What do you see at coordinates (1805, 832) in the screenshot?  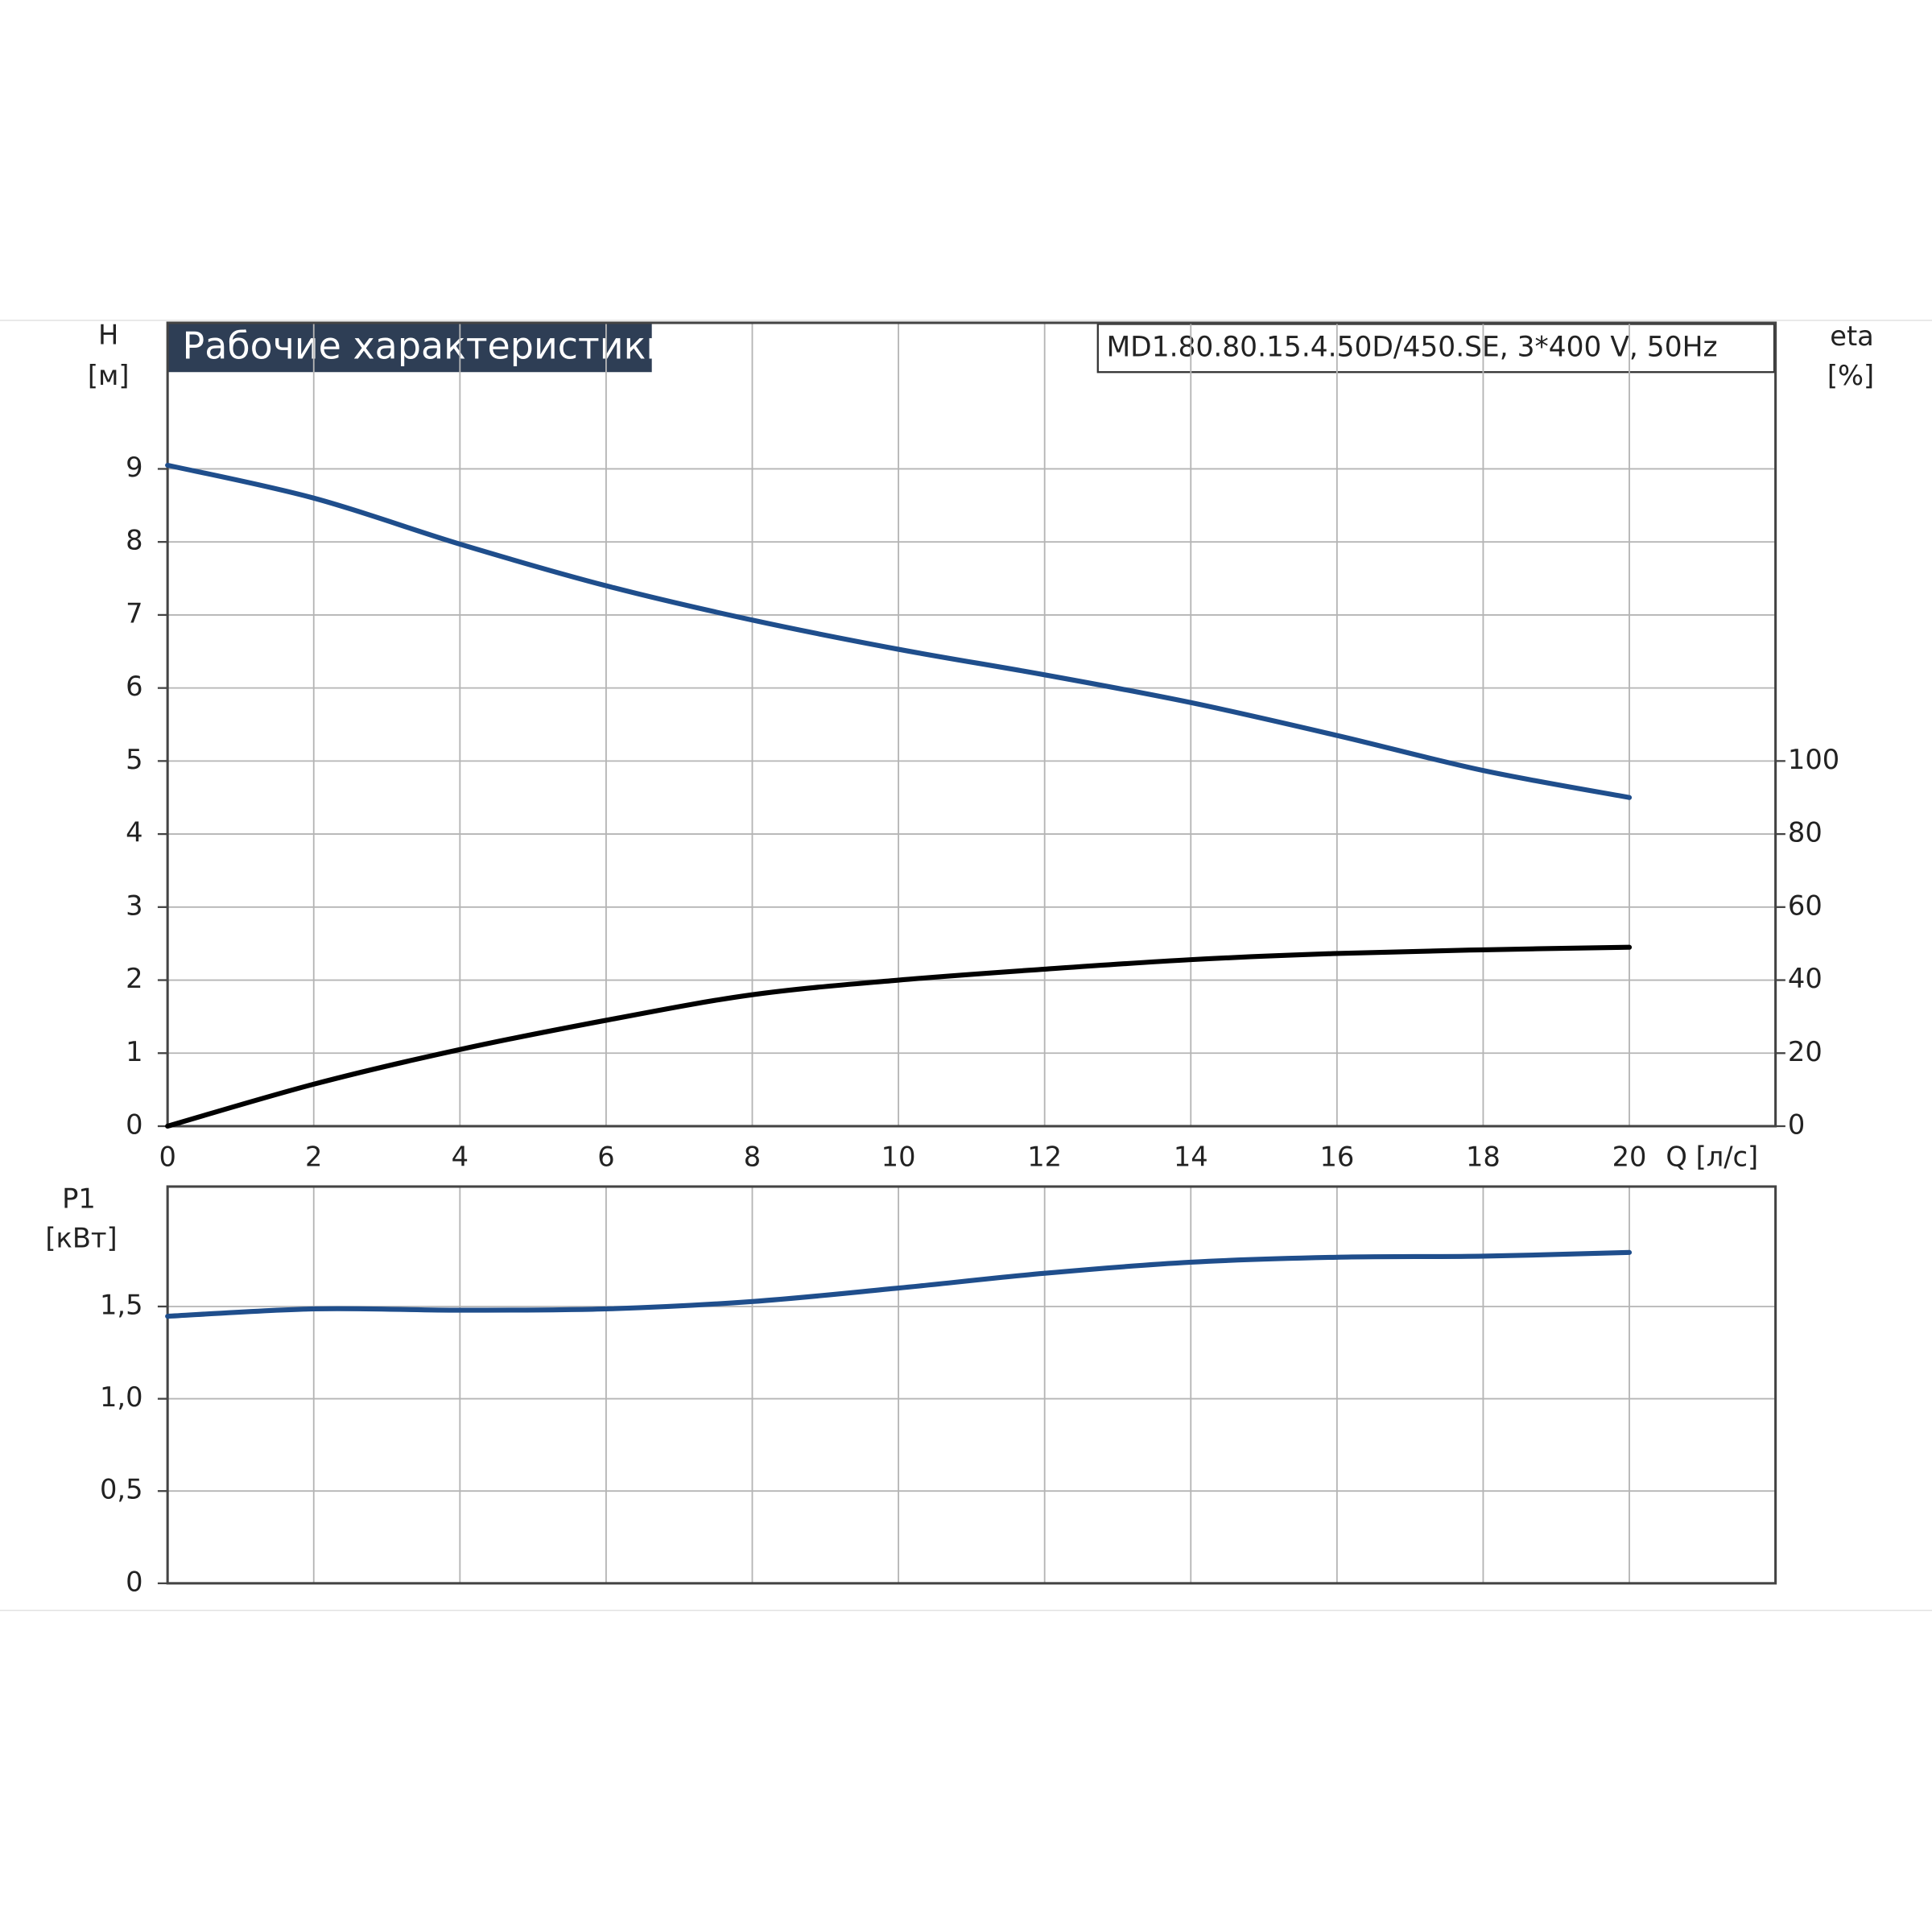 I see `y2-tick-label: 80` at bounding box center [1805, 832].